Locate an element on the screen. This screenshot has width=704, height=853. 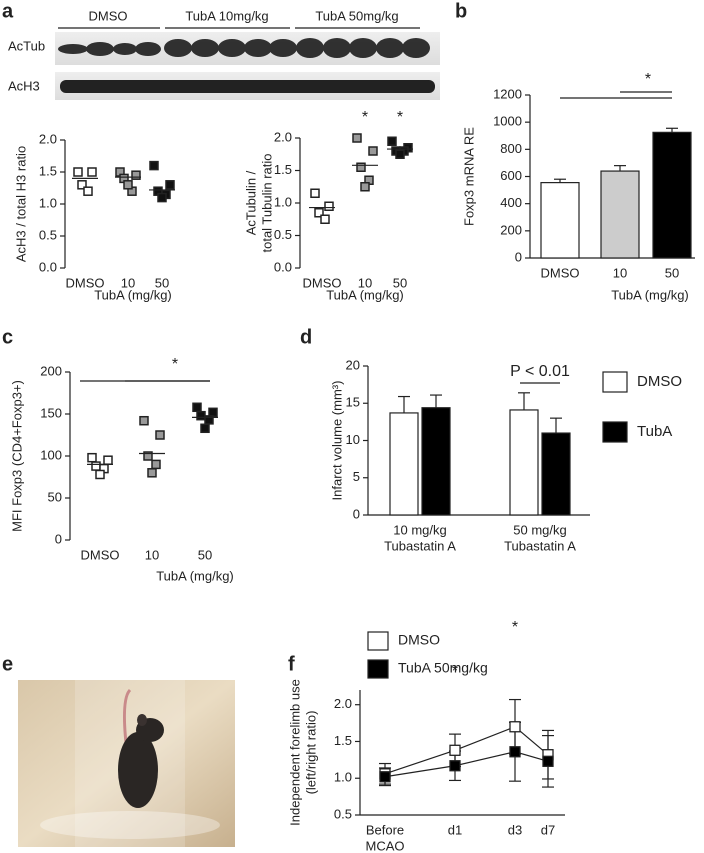
y-tick-label: 15 is located at coordinates (353, 402).